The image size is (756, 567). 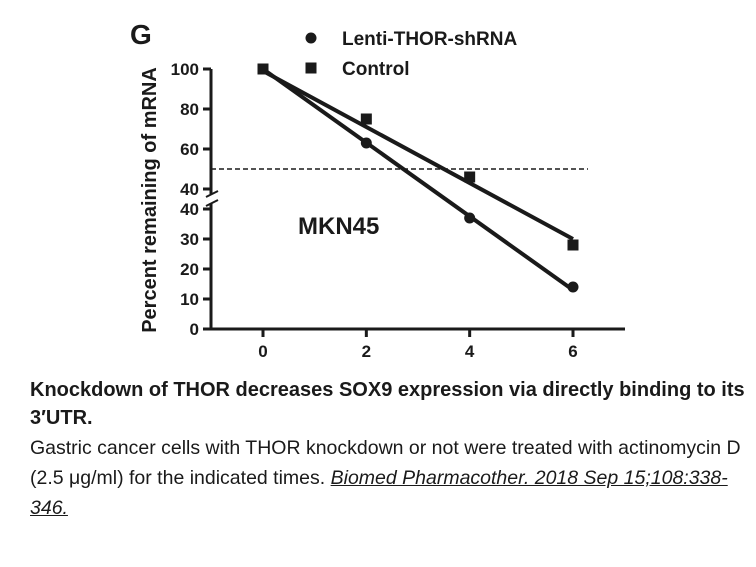 What do you see at coordinates (185, 69) in the screenshot?
I see `y-tick-label: 100` at bounding box center [185, 69].